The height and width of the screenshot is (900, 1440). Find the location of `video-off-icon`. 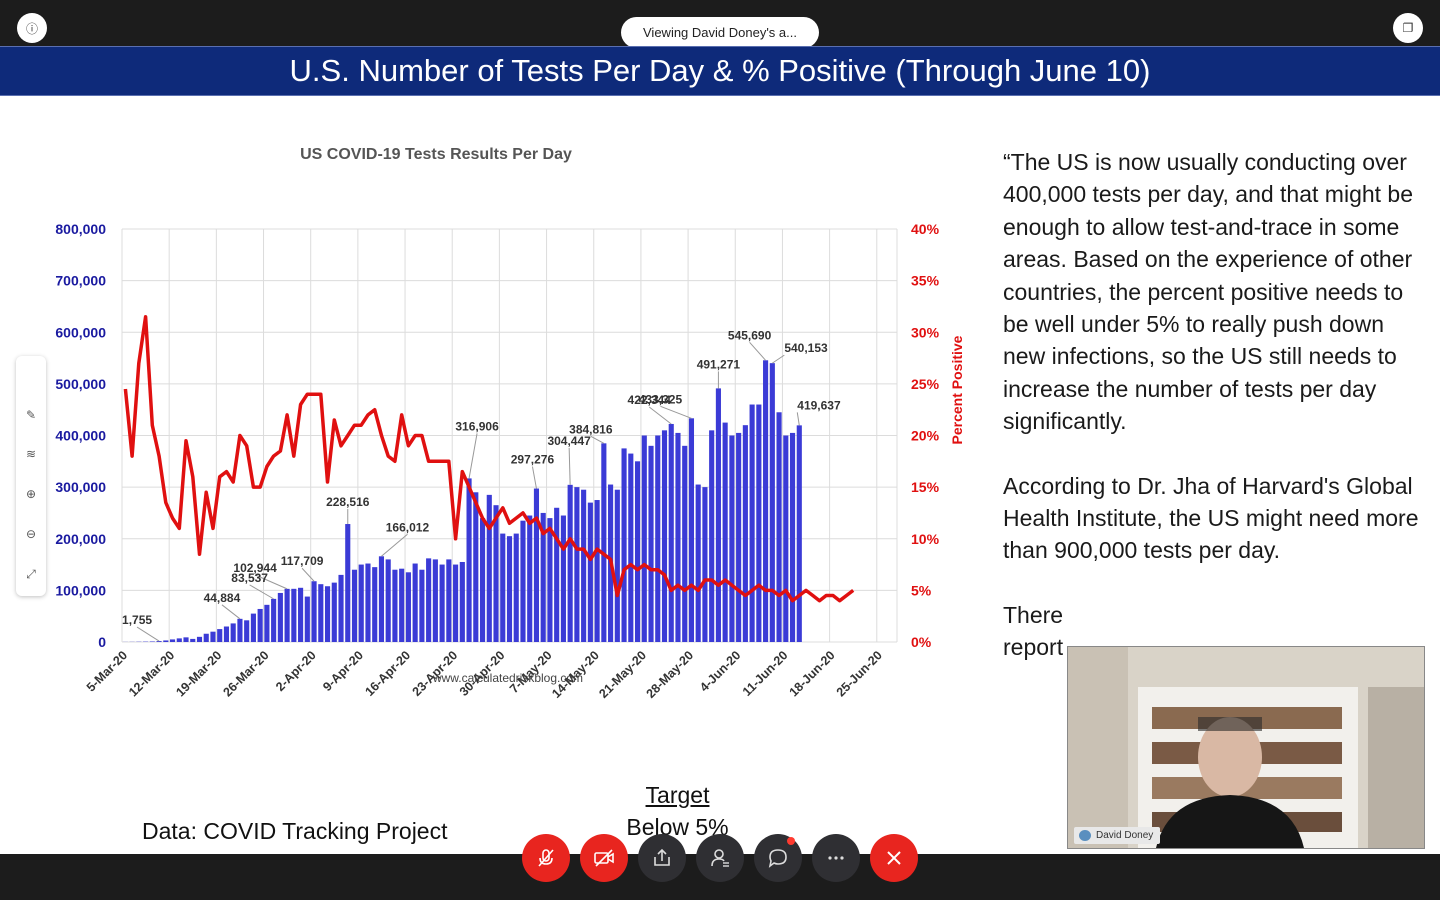

video-off-icon is located at coordinates (604, 858).